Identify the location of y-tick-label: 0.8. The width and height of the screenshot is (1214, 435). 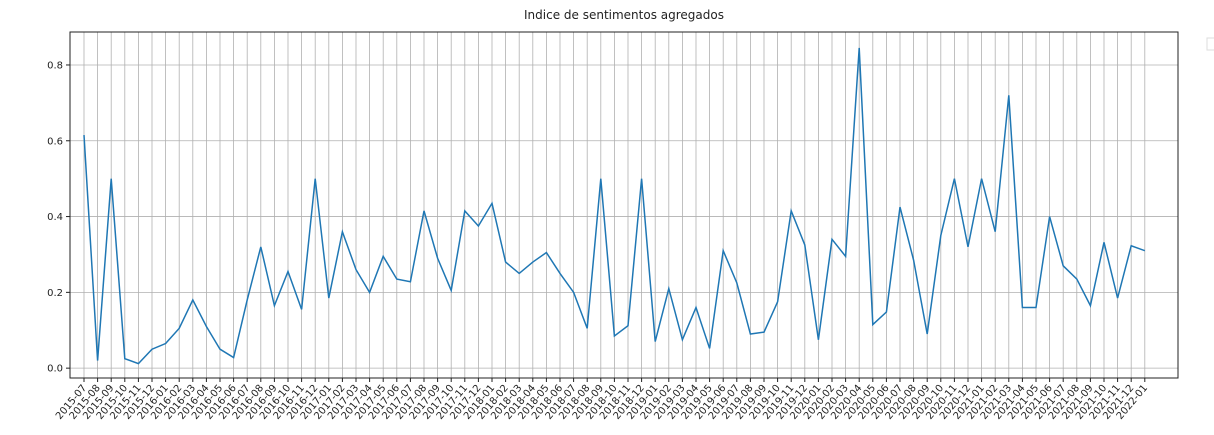
(55, 65).